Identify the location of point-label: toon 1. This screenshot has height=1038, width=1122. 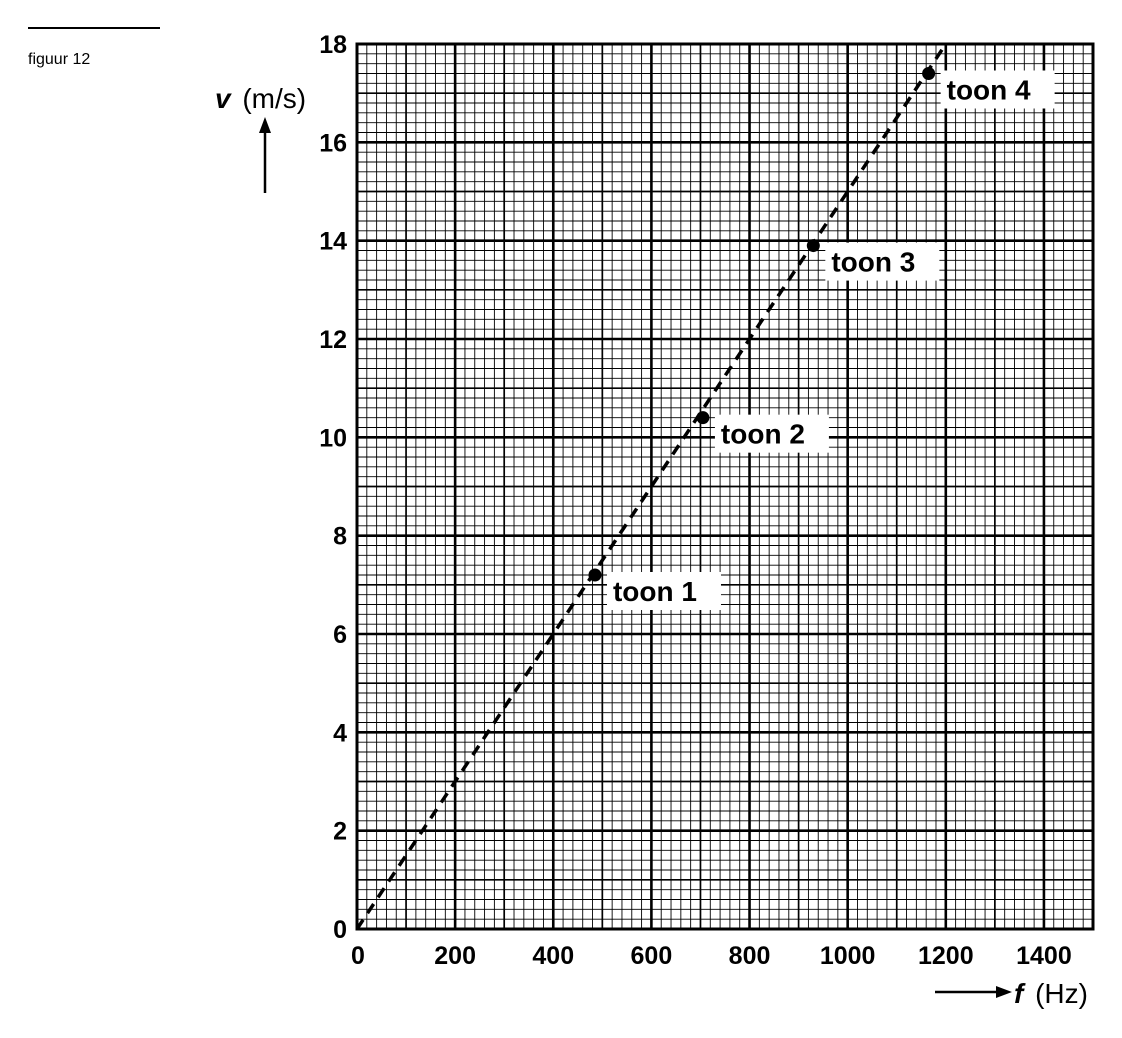
(655, 591).